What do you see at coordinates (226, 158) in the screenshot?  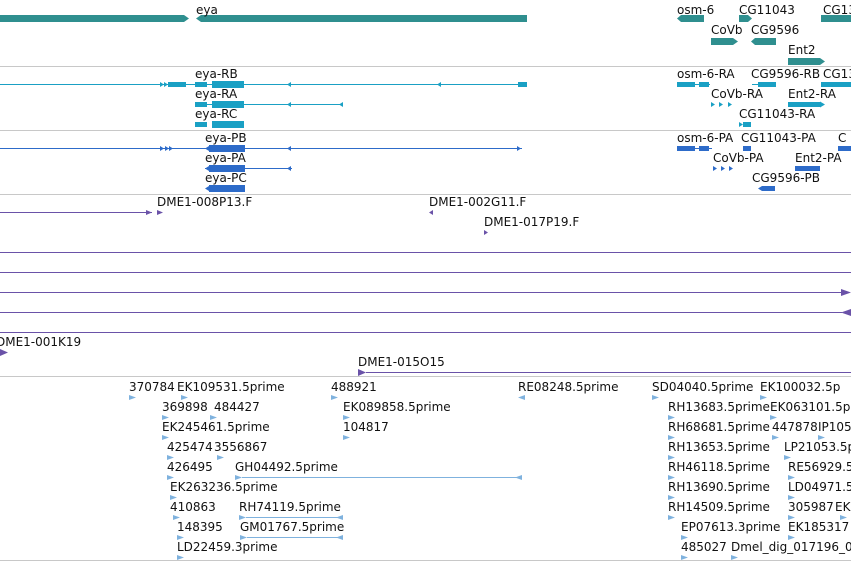 I see `protein-label: eya-PA` at bounding box center [226, 158].